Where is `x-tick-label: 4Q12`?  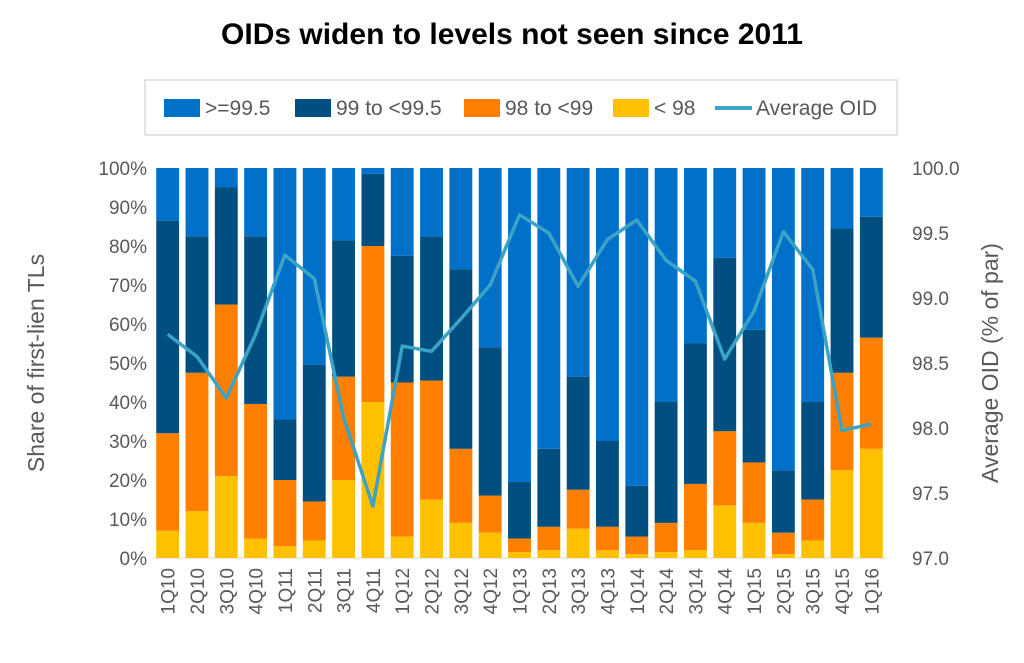 x-tick-label: 4Q12 is located at coordinates (491, 591).